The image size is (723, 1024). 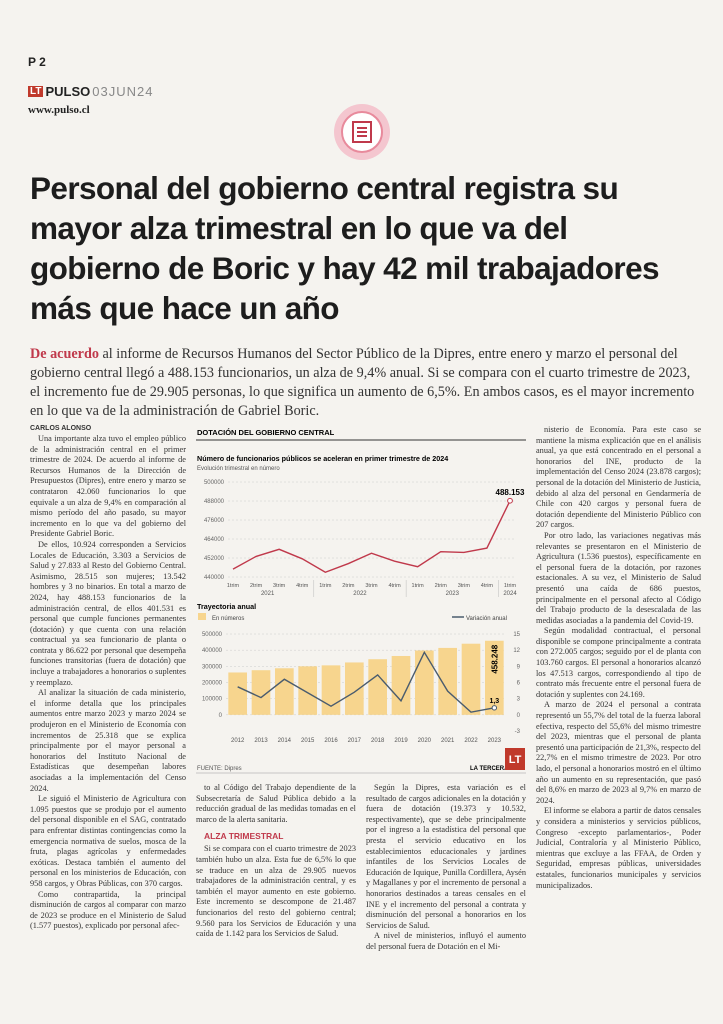 What do you see at coordinates (489, 769) in the screenshot?
I see `credit: LA TERCERA` at bounding box center [489, 769].